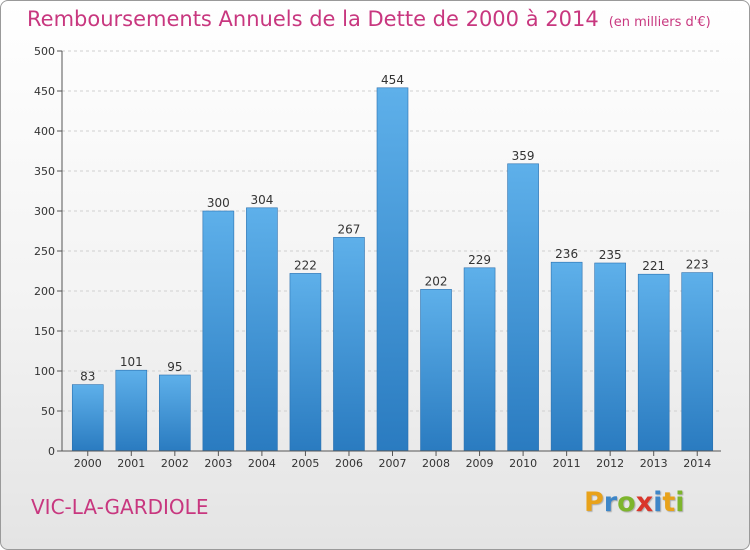 The height and width of the screenshot is (550, 750). I want to click on data-label: 267, so click(349, 229).